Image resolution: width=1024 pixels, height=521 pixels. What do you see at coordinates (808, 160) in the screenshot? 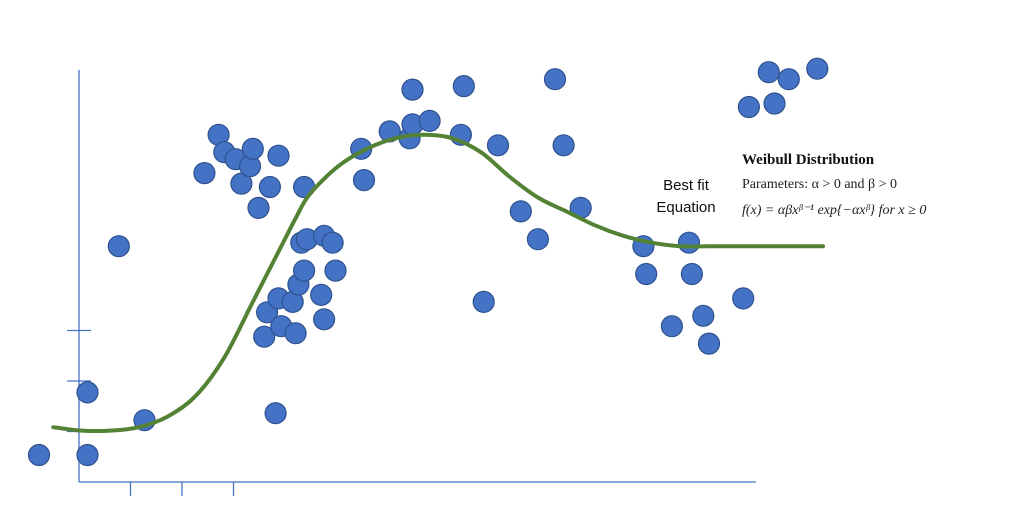
I see `weibull-title: Weibull Distribution` at bounding box center [808, 160].